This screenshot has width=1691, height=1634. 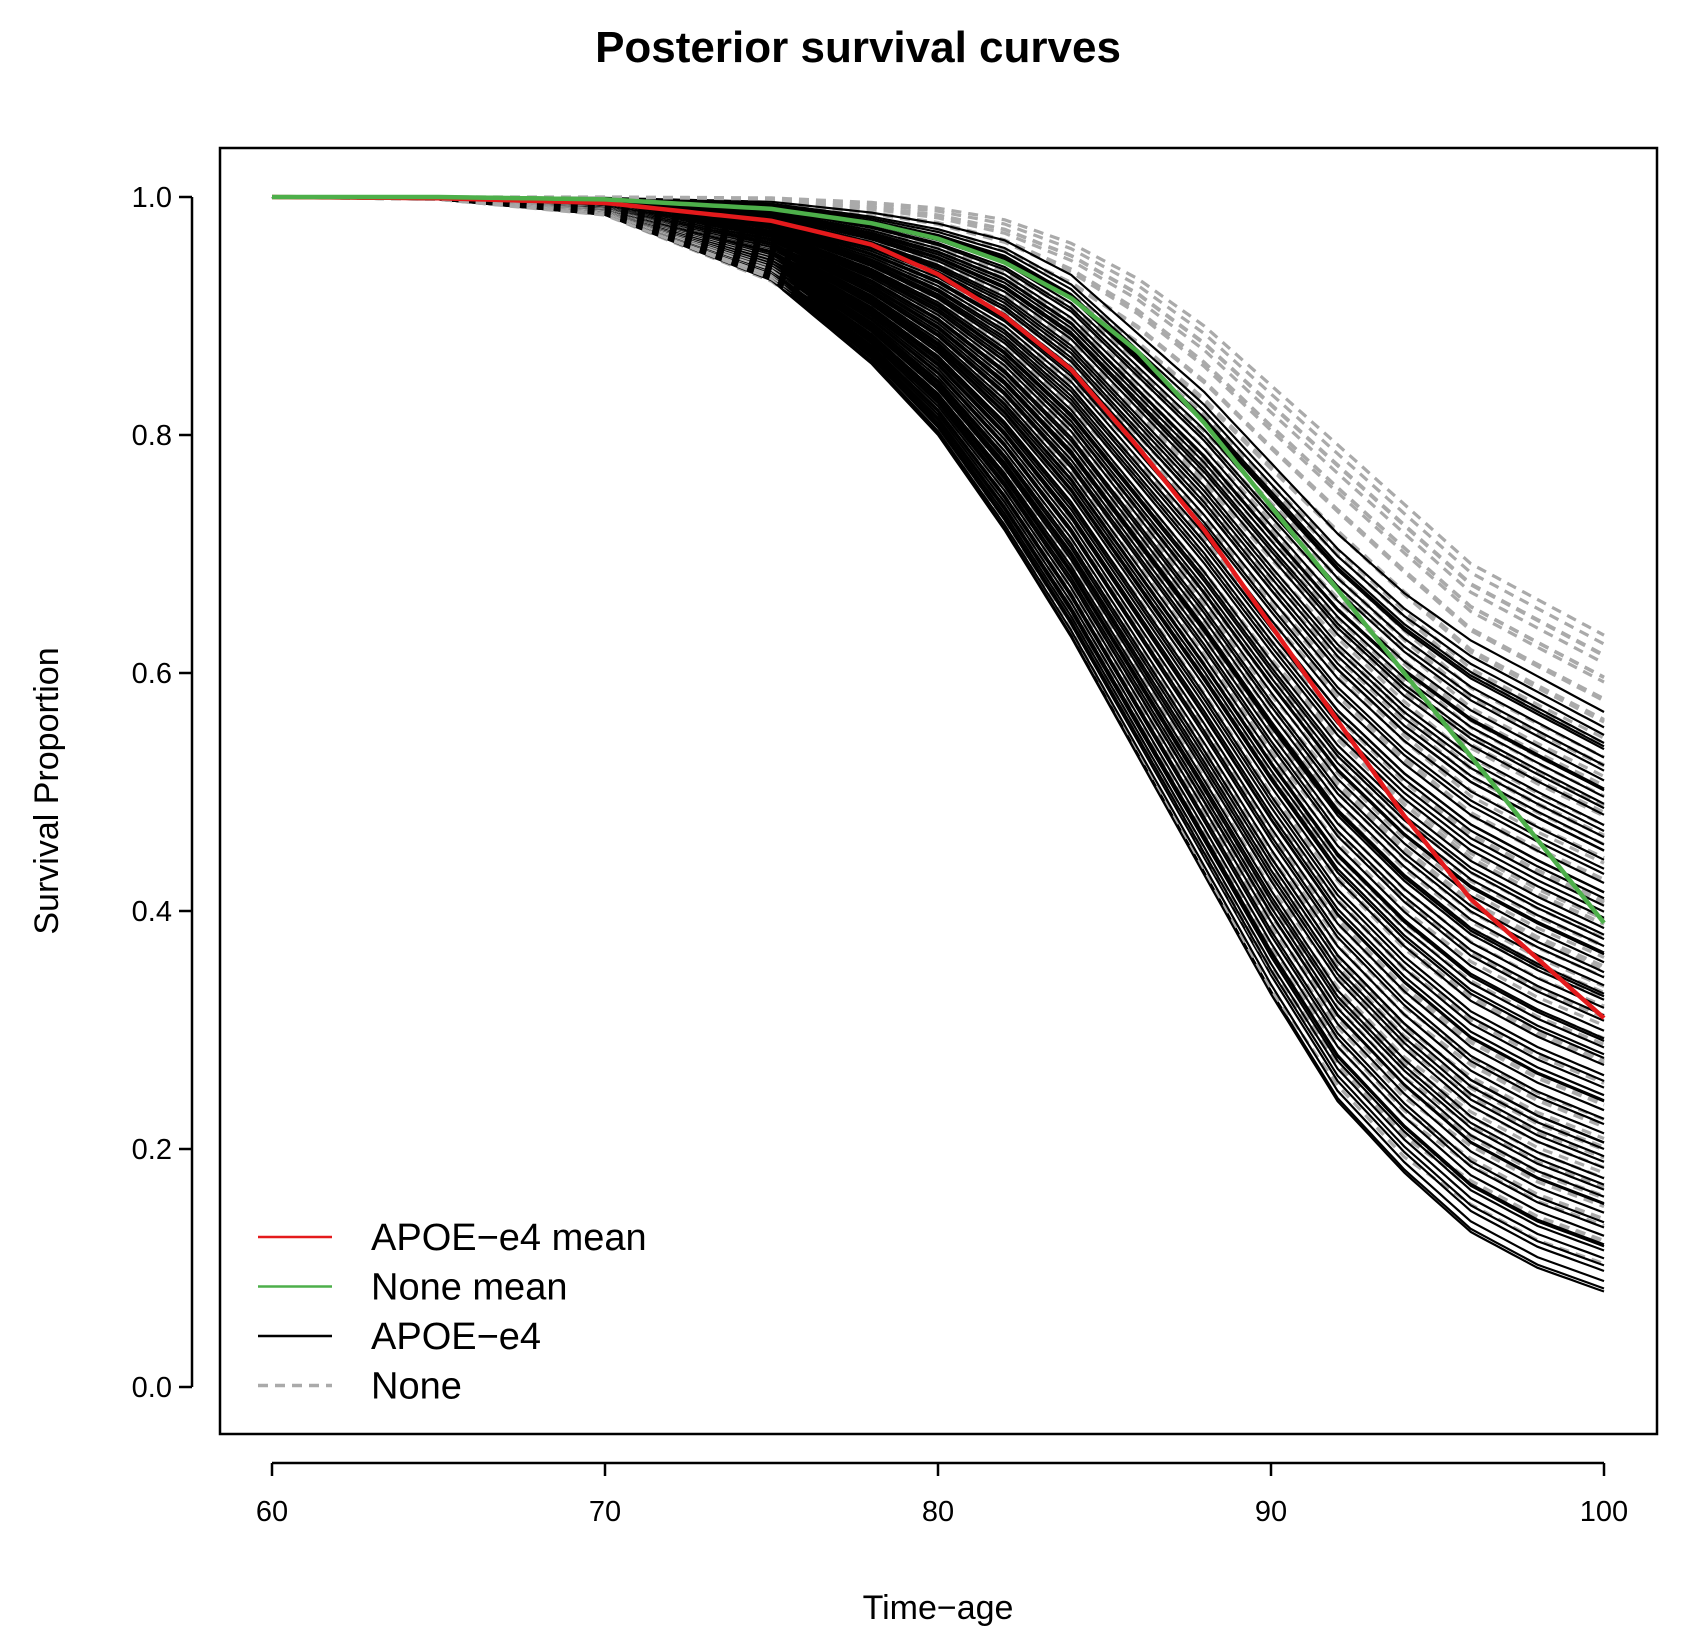 What do you see at coordinates (1271, 1512) in the screenshot?
I see `x-tick-label: 90` at bounding box center [1271, 1512].